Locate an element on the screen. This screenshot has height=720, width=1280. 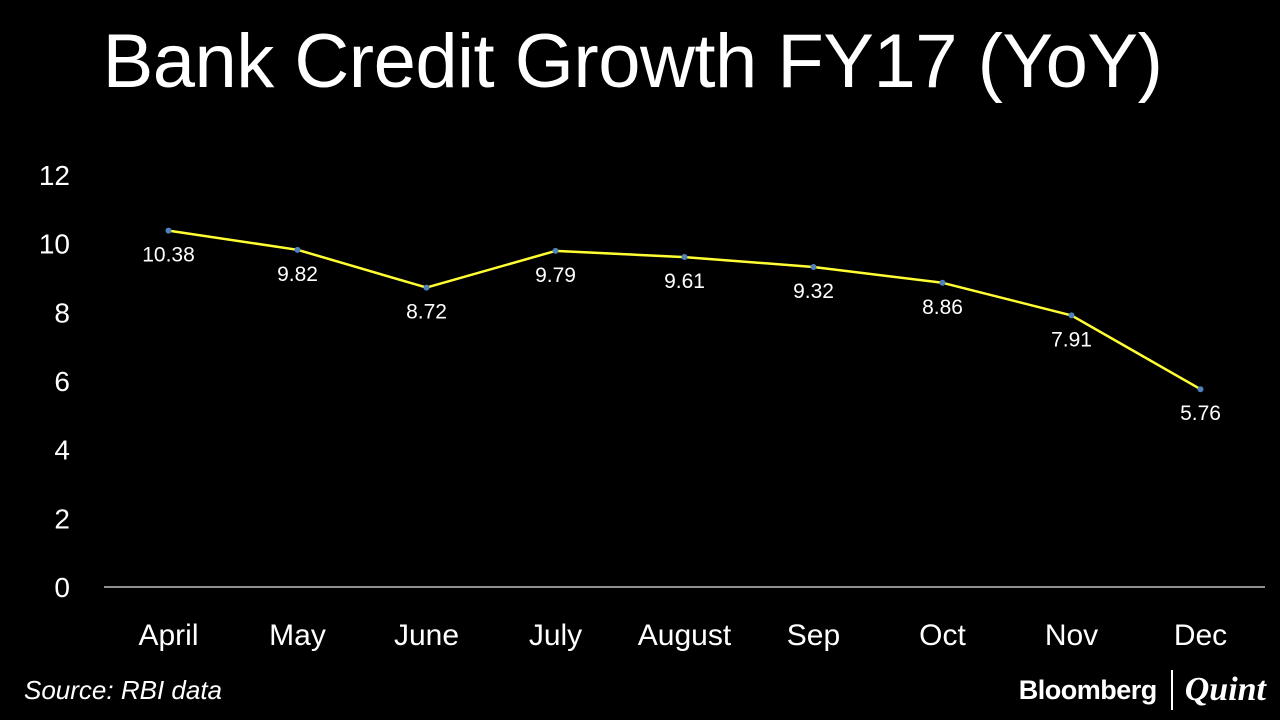
x-tick-label: June is located at coordinates (426, 635).